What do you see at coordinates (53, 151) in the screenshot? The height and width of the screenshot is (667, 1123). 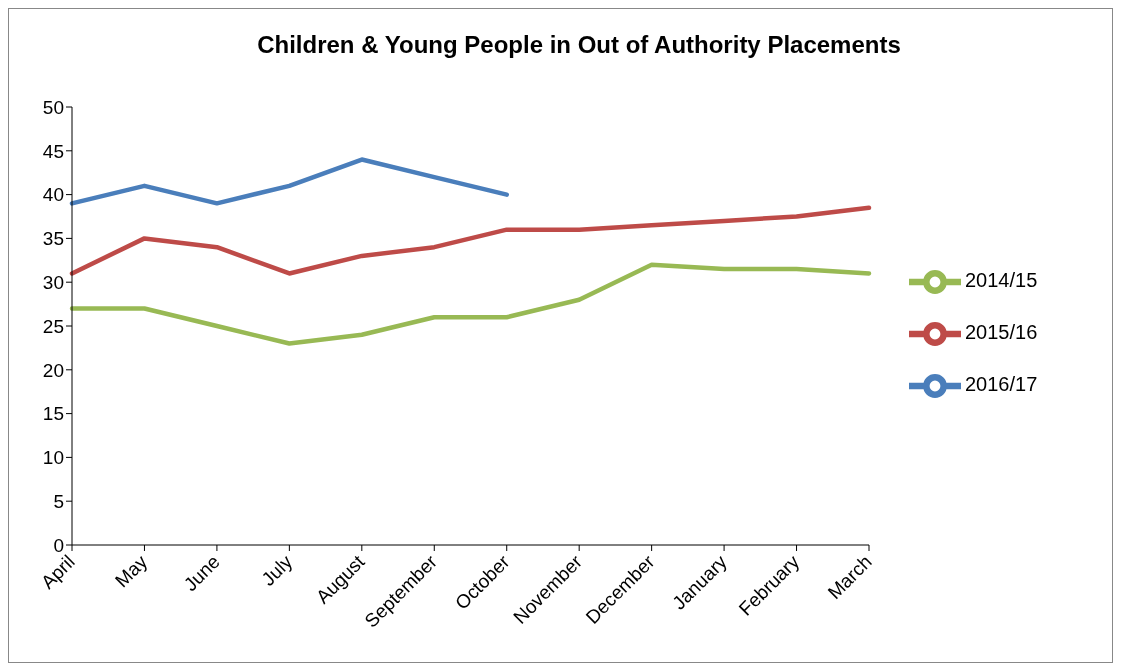 I see `y-tick-label: 45` at bounding box center [53, 151].